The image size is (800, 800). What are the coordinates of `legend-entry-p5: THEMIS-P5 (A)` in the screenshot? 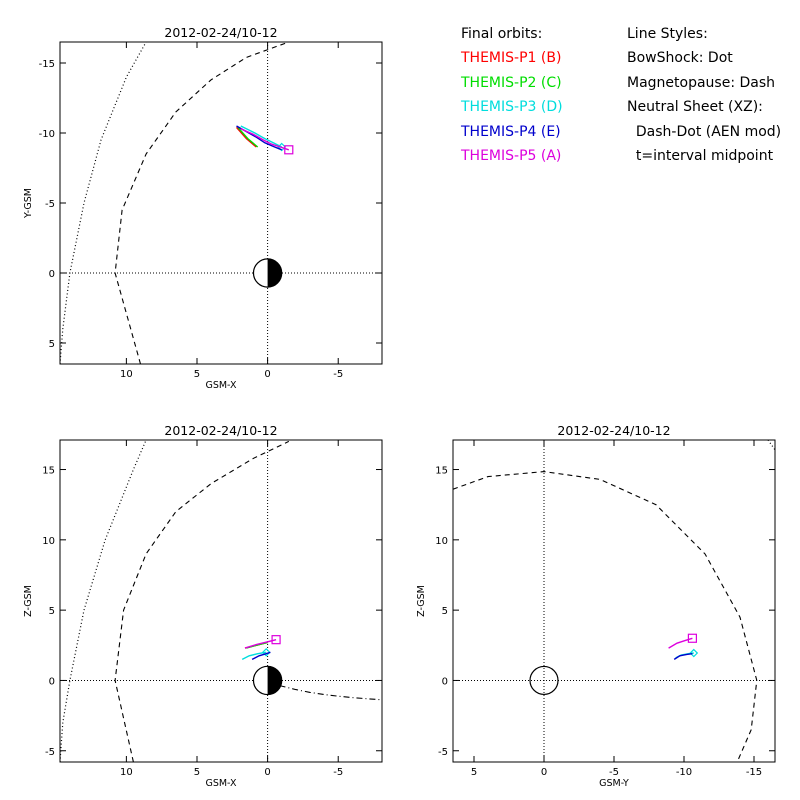 It's located at (511, 156).